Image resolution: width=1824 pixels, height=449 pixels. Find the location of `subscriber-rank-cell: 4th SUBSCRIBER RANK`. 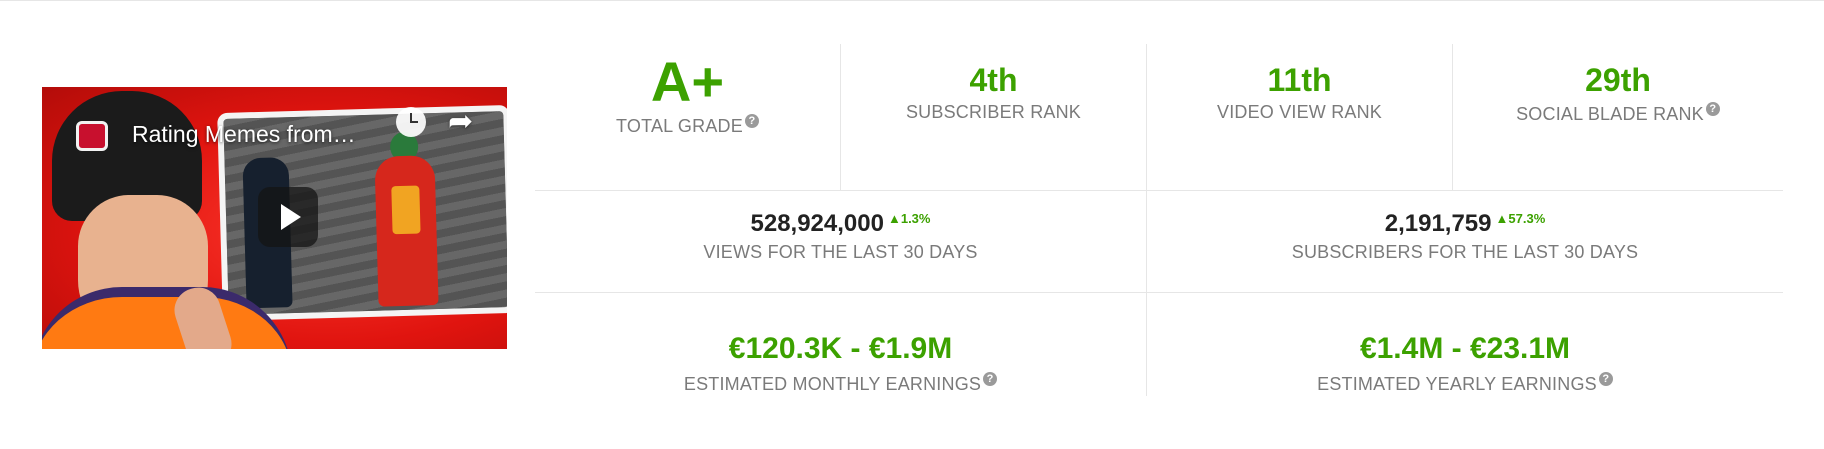

subscriber-rank-cell: 4th SUBSCRIBER RANK is located at coordinates (993, 93).